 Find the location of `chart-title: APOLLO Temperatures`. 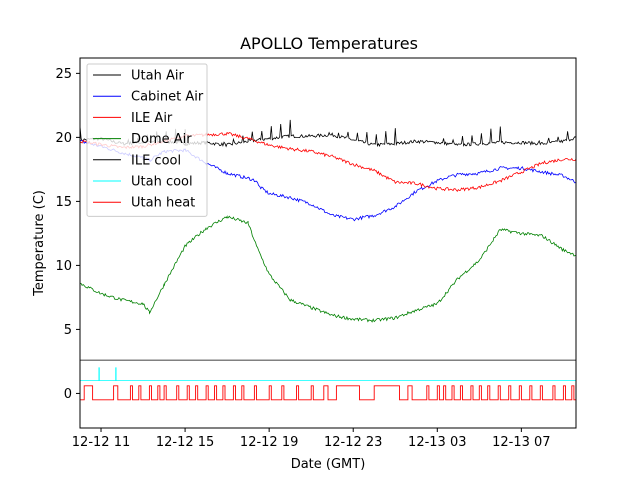

chart-title: APOLLO Temperatures is located at coordinates (329, 43).